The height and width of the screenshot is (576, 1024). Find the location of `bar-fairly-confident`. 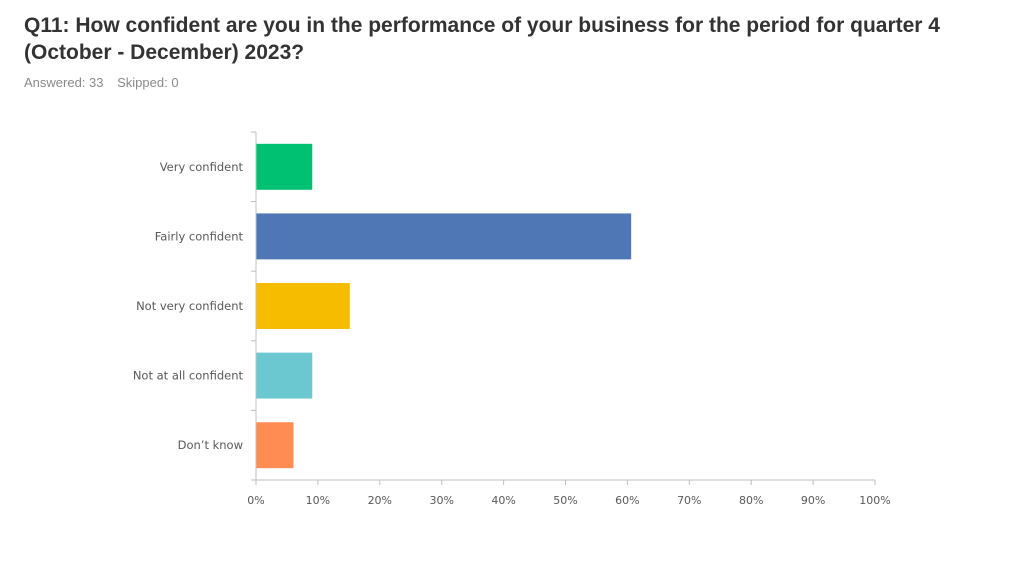

bar-fairly-confident is located at coordinates (444, 236).